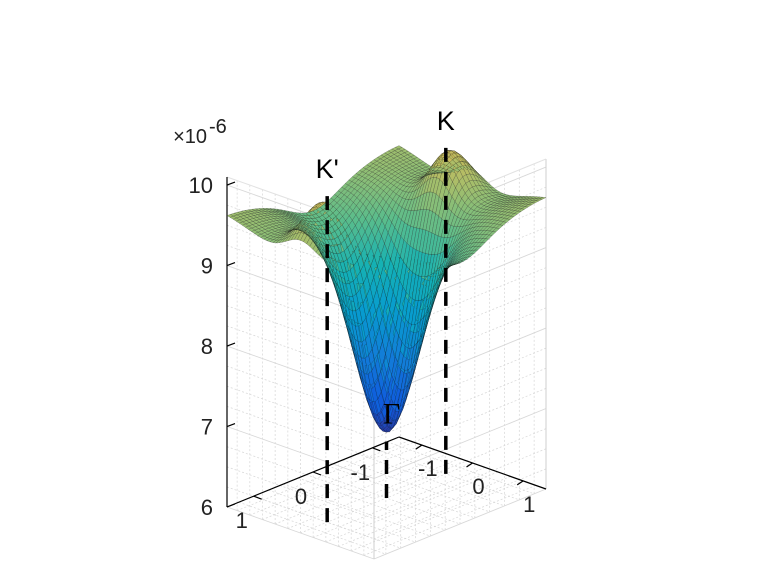 This screenshot has width=763, height=572. Describe the element at coordinates (542, 198) in the screenshot. I see `surface-facet` at that location.